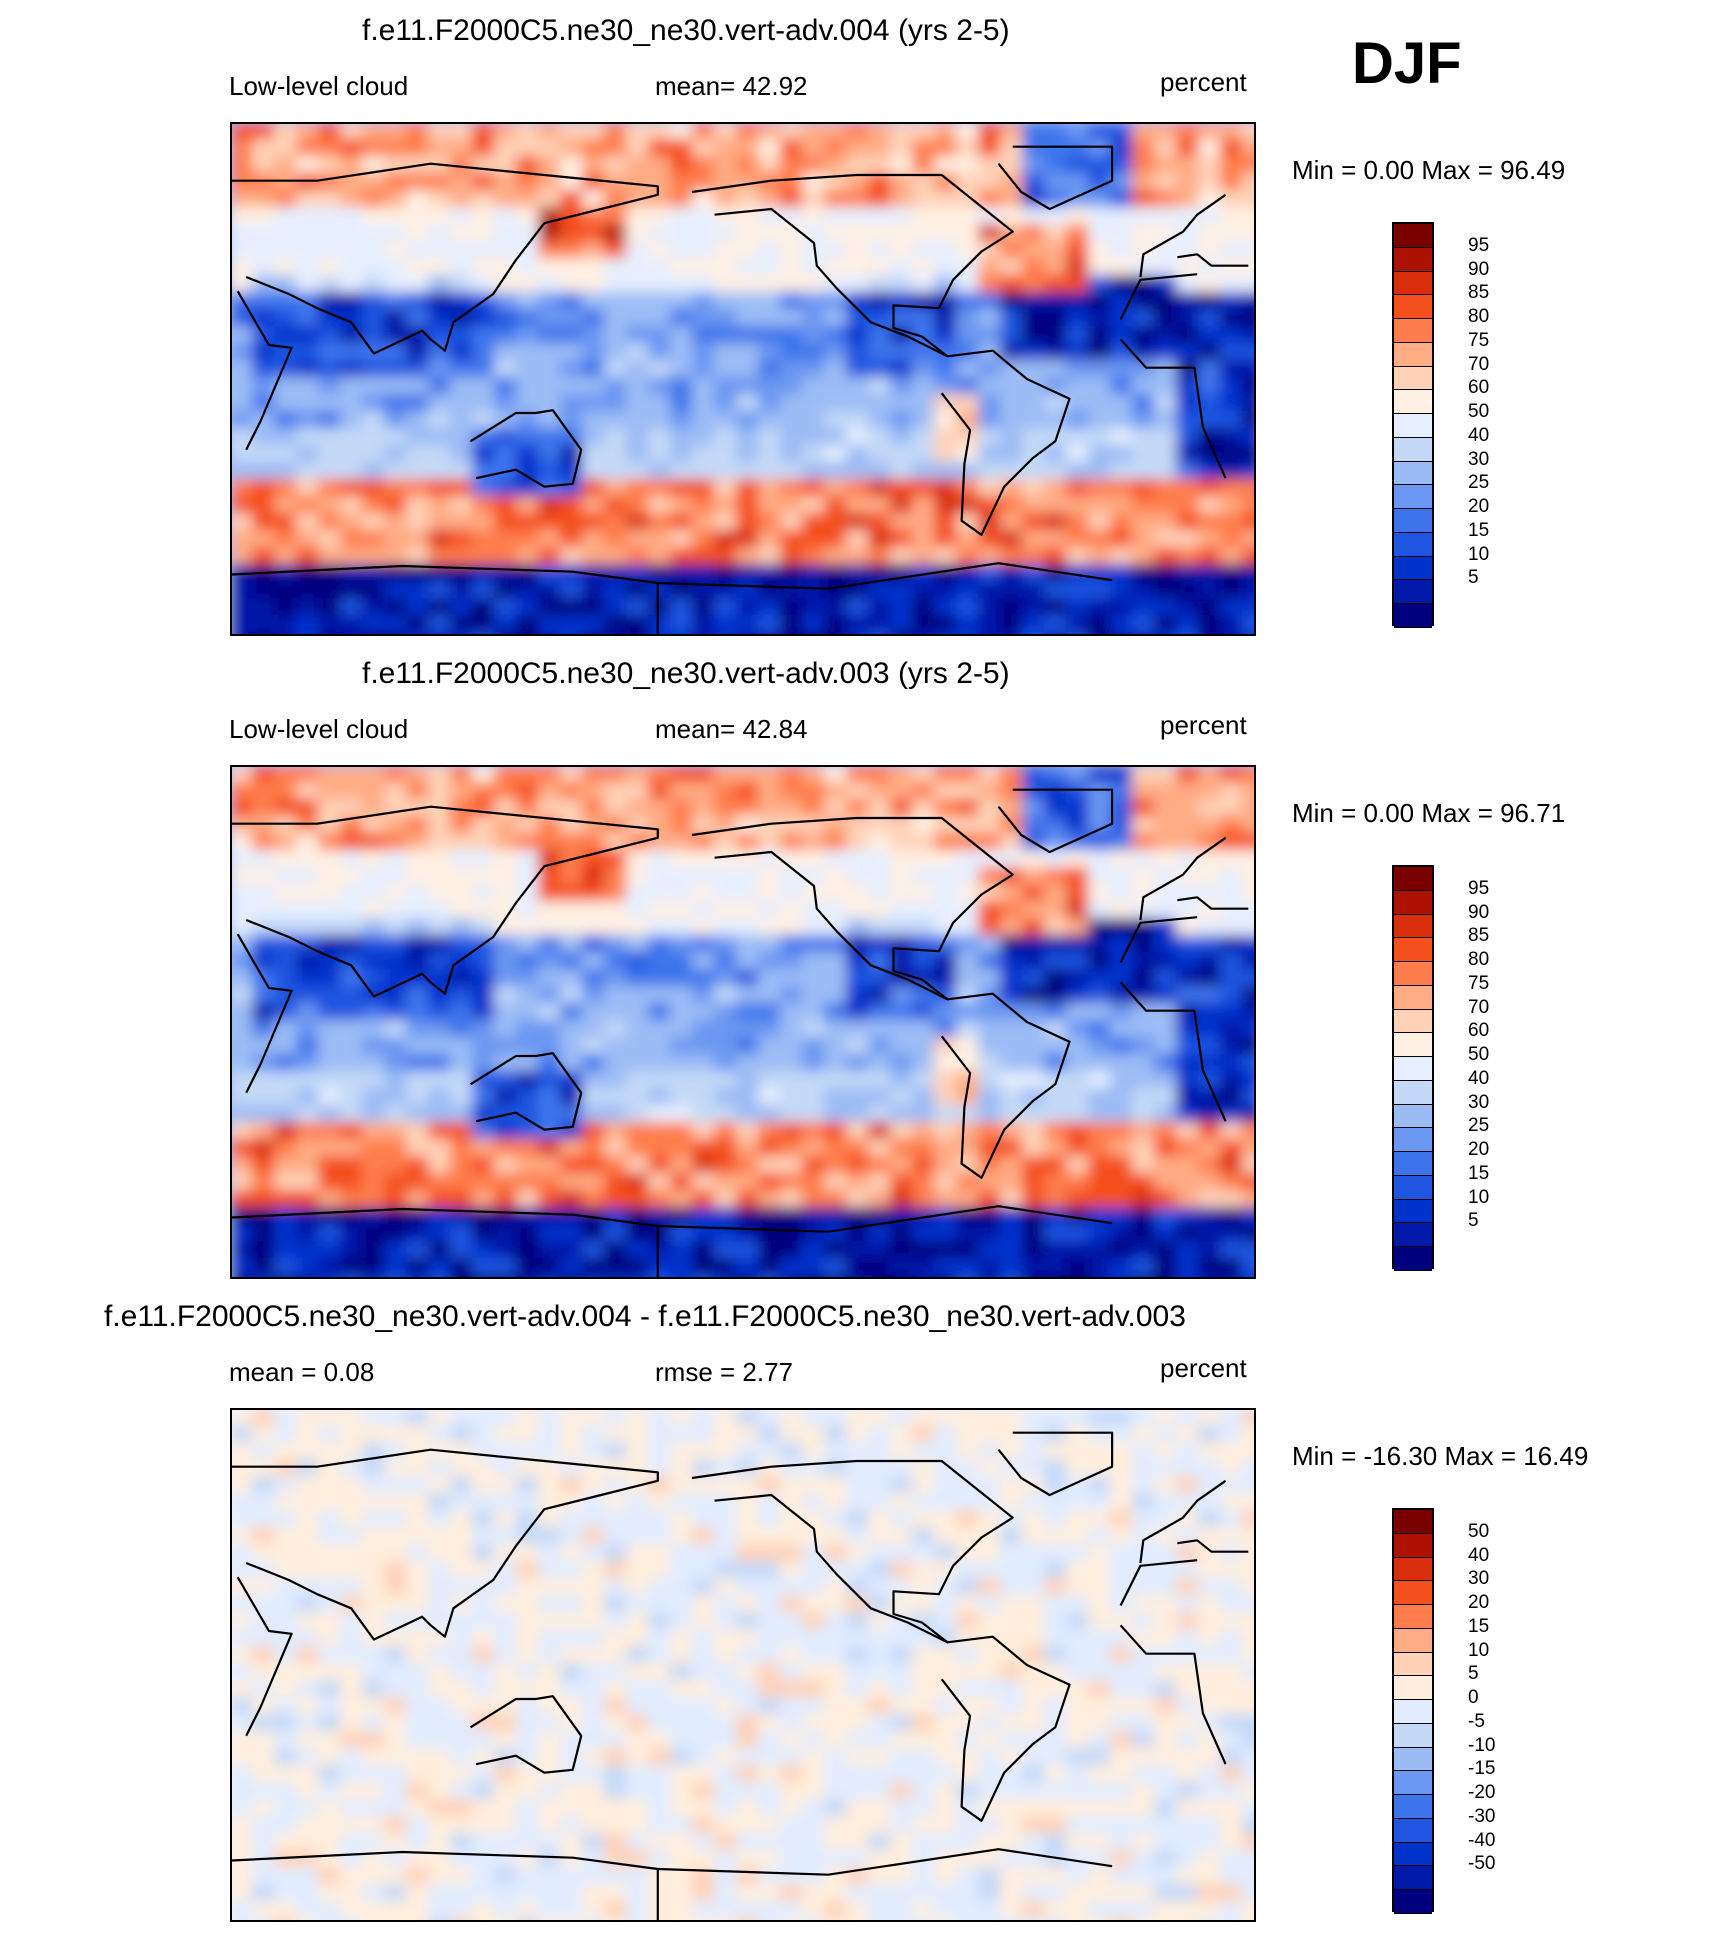  I want to click on colorbar-tick-label: -30, so click(1482, 1816).